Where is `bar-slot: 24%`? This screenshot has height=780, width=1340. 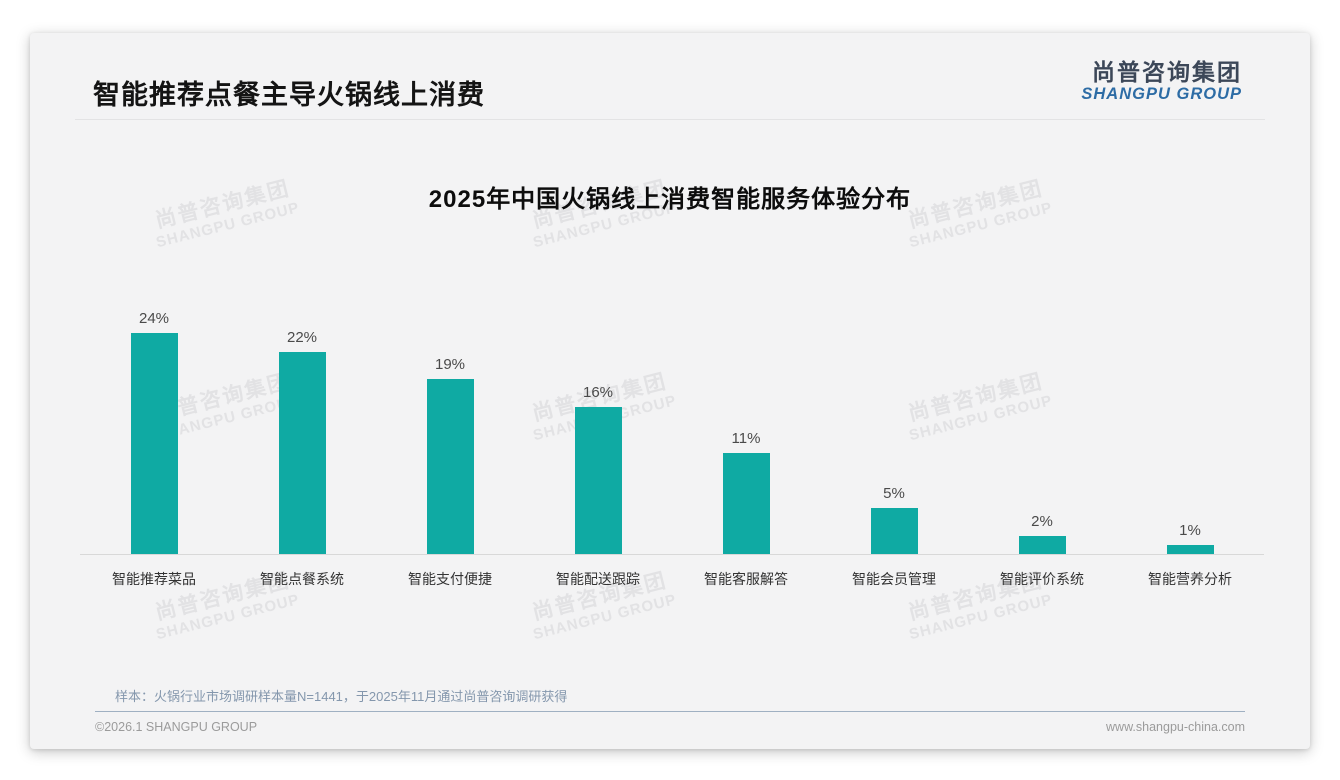 bar-slot: 24% is located at coordinates (154, 413).